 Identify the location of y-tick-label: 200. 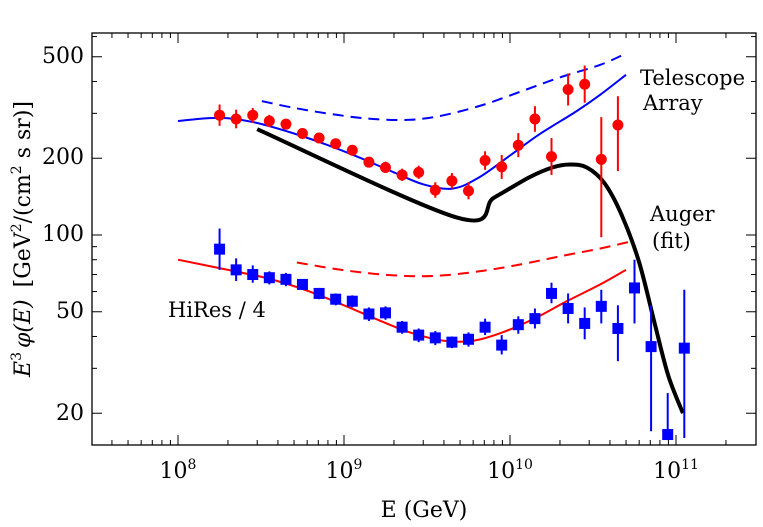
(63, 157).